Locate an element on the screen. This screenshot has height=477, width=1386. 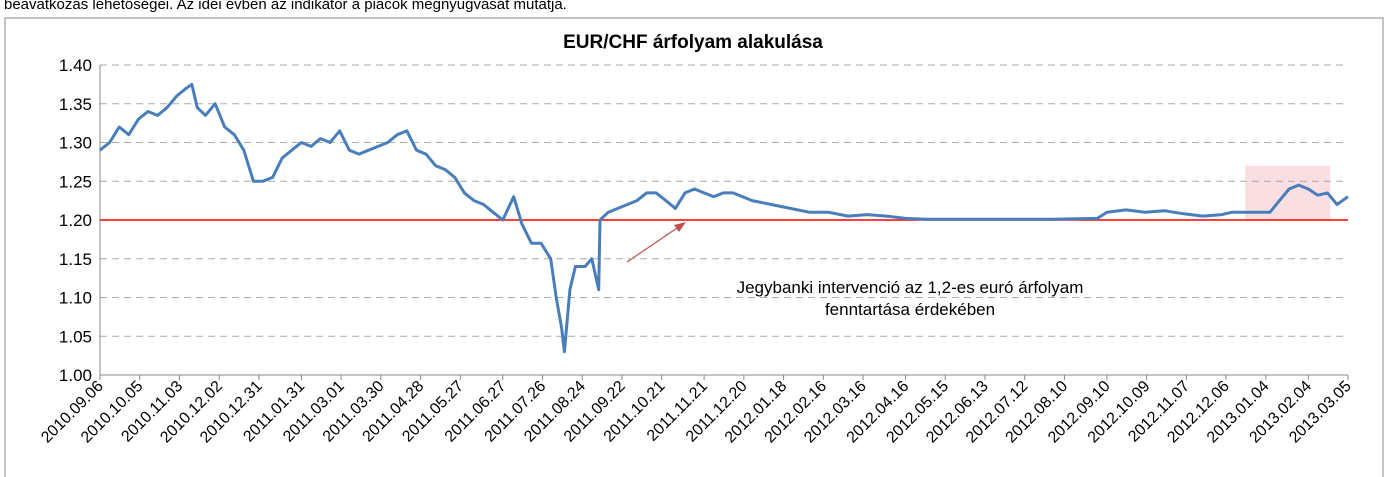
arrow-head is located at coordinates (680, 227).